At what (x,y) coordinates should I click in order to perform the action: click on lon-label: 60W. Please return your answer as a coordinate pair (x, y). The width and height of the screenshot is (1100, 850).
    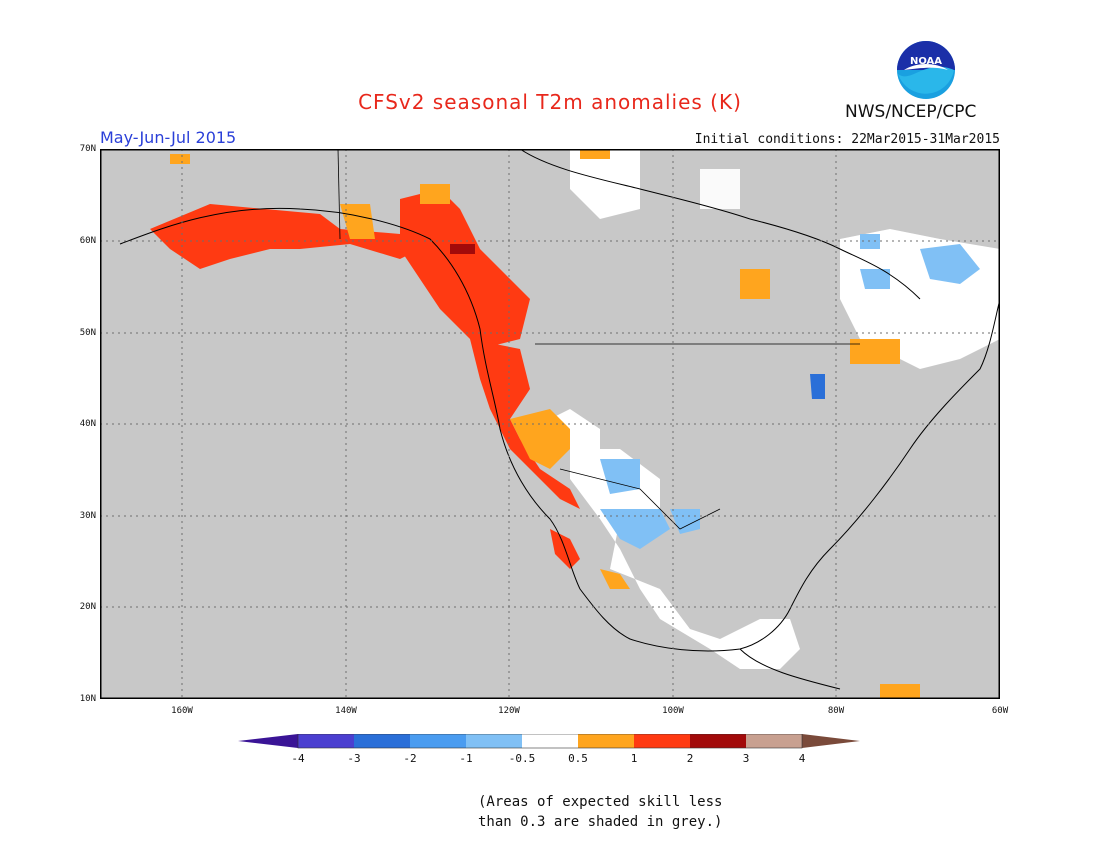
    Looking at the image, I should click on (1000, 711).